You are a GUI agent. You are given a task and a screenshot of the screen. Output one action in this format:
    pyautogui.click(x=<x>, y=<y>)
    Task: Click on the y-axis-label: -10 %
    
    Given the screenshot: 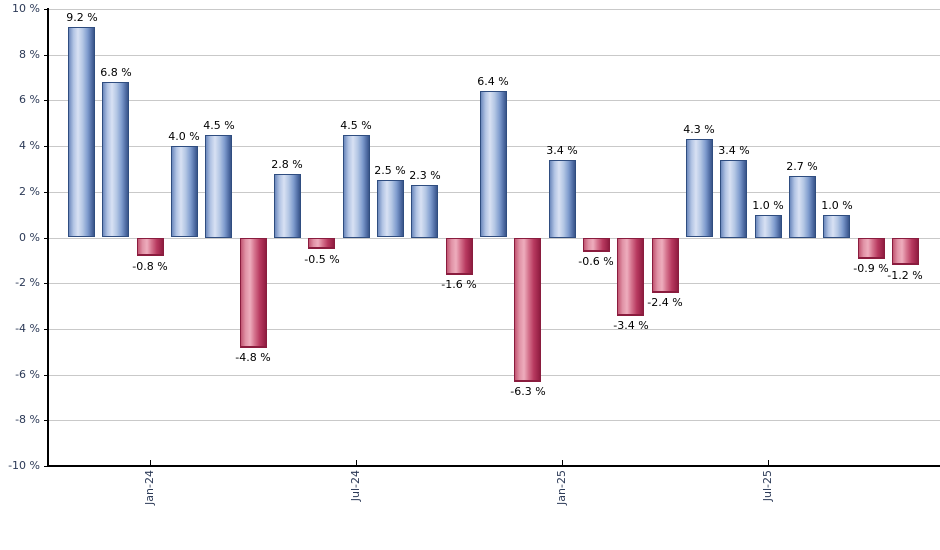 What is the action you would take?
    pyautogui.click(x=24, y=465)
    